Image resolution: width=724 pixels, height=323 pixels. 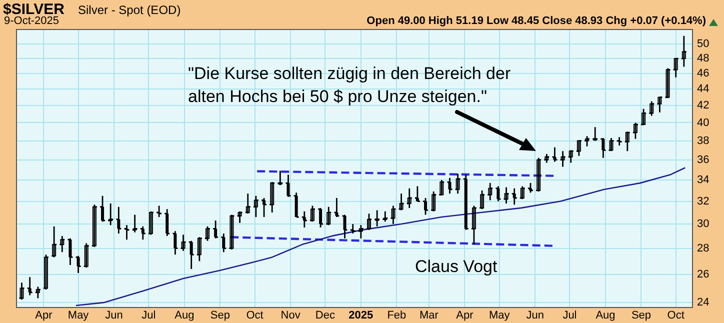 What do you see at coordinates (32, 21) in the screenshot?
I see `text: 9-Oct-2025` at bounding box center [32, 21].